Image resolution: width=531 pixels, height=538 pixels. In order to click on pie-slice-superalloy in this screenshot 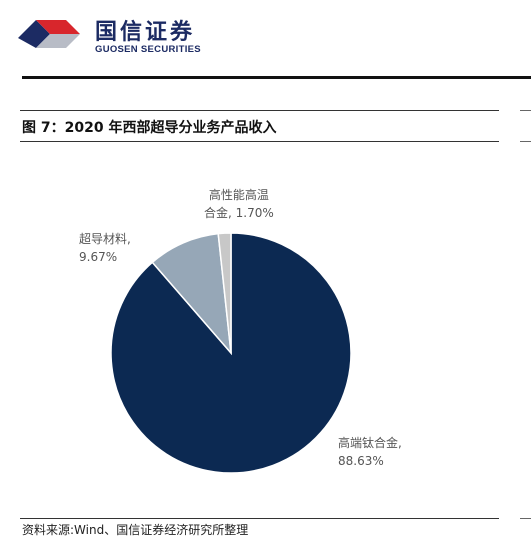, I will do `click(224, 293)`.